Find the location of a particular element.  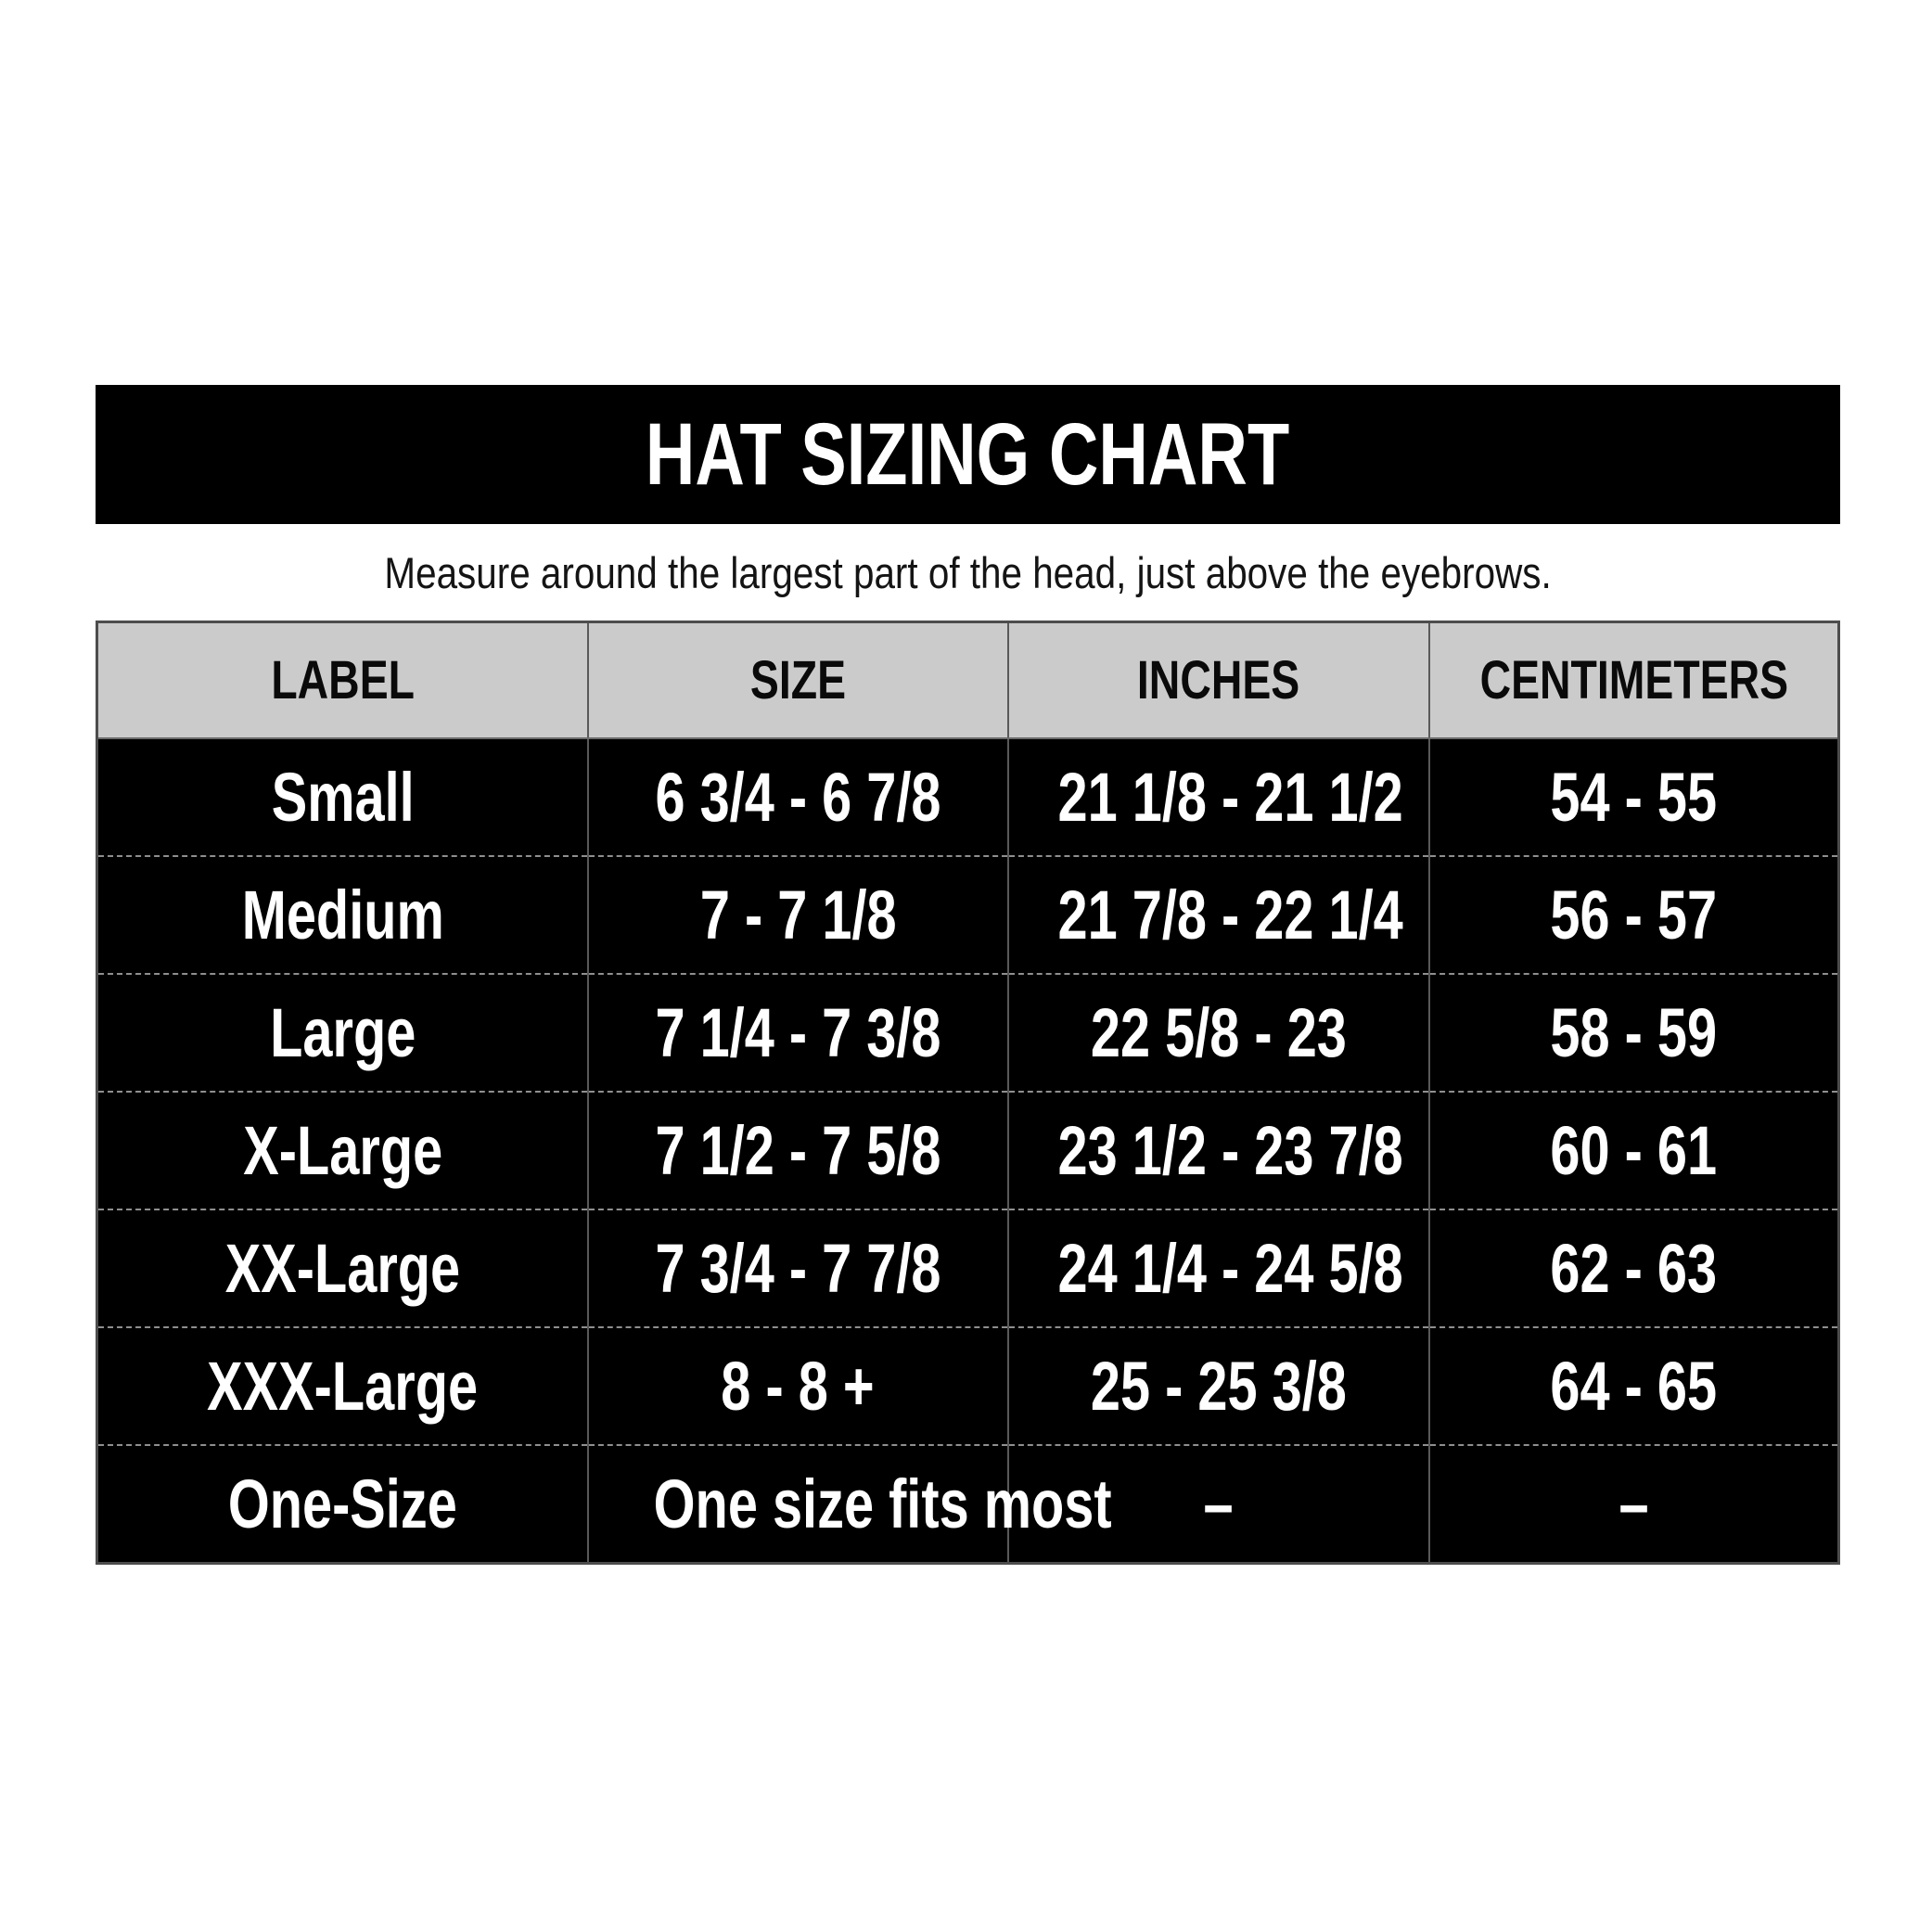

label-text: Small is located at coordinates (343, 797).